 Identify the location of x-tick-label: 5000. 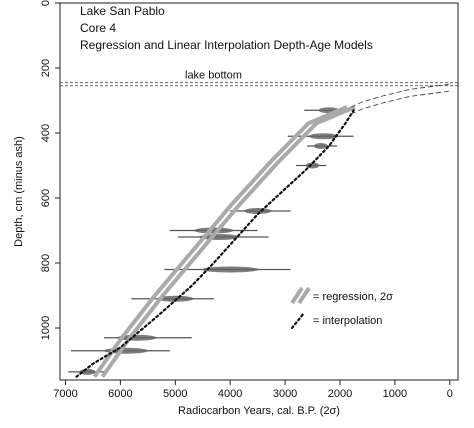
(175, 394).